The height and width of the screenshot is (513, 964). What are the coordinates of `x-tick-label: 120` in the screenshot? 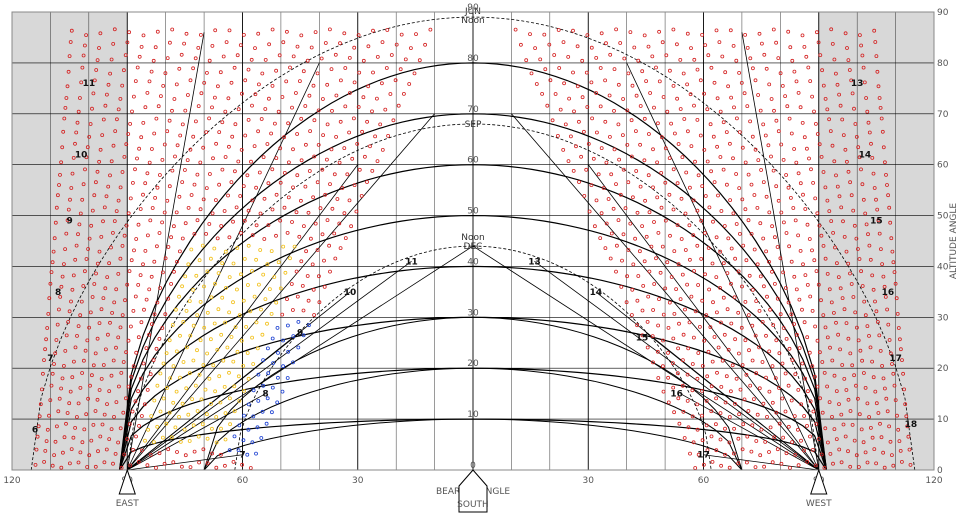 It's located at (933, 481).